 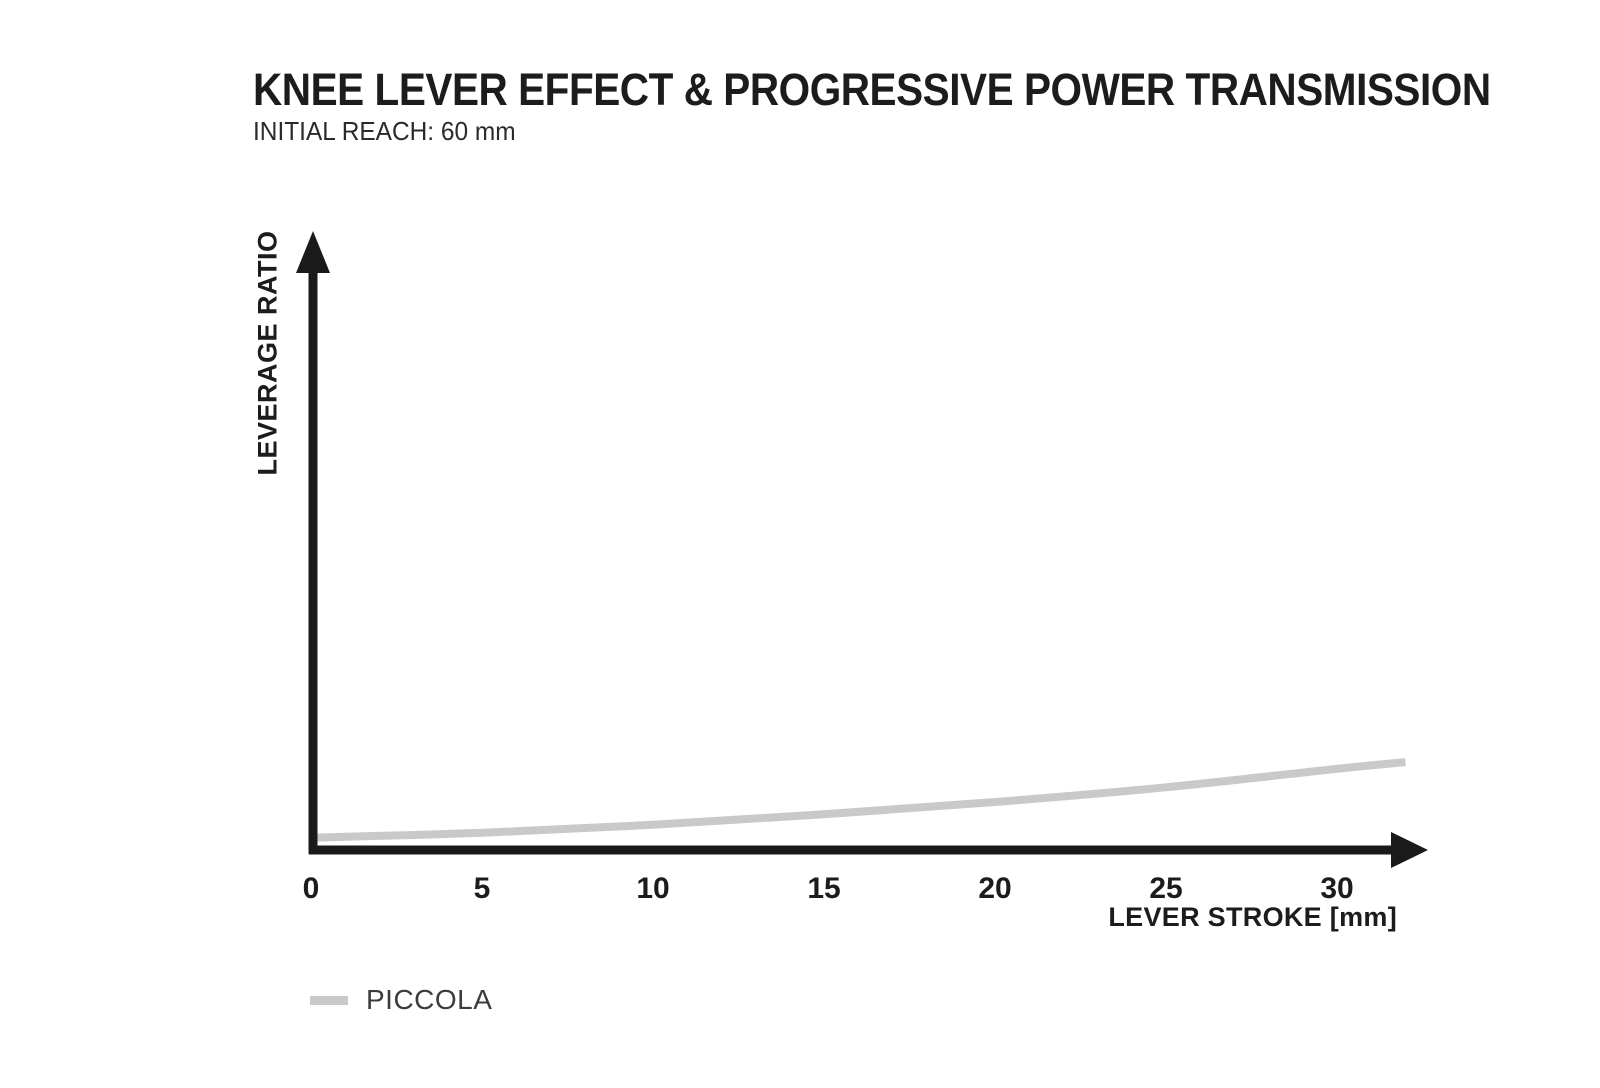 I want to click on x-tick-label: 25, so click(x=1166, y=888).